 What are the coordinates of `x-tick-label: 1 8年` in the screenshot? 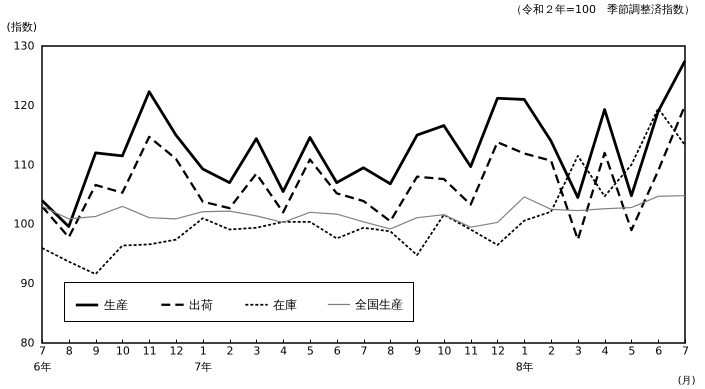 It's located at (525, 359).